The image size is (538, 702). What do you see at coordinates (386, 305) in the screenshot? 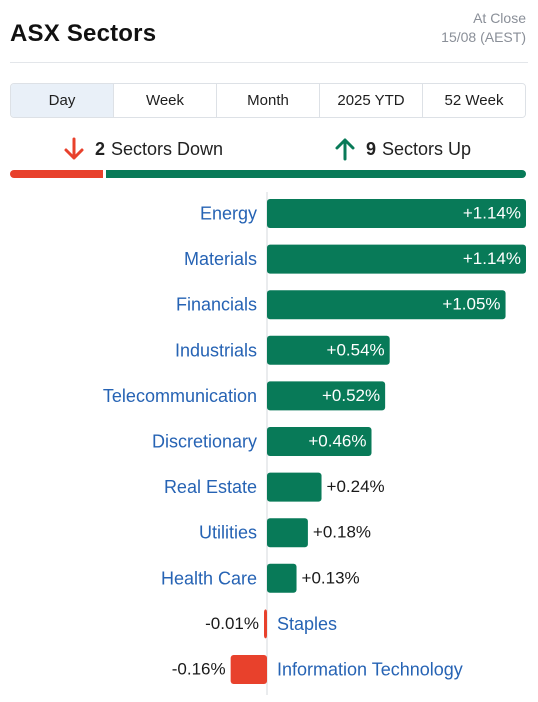
I see `bar-financials` at bounding box center [386, 305].